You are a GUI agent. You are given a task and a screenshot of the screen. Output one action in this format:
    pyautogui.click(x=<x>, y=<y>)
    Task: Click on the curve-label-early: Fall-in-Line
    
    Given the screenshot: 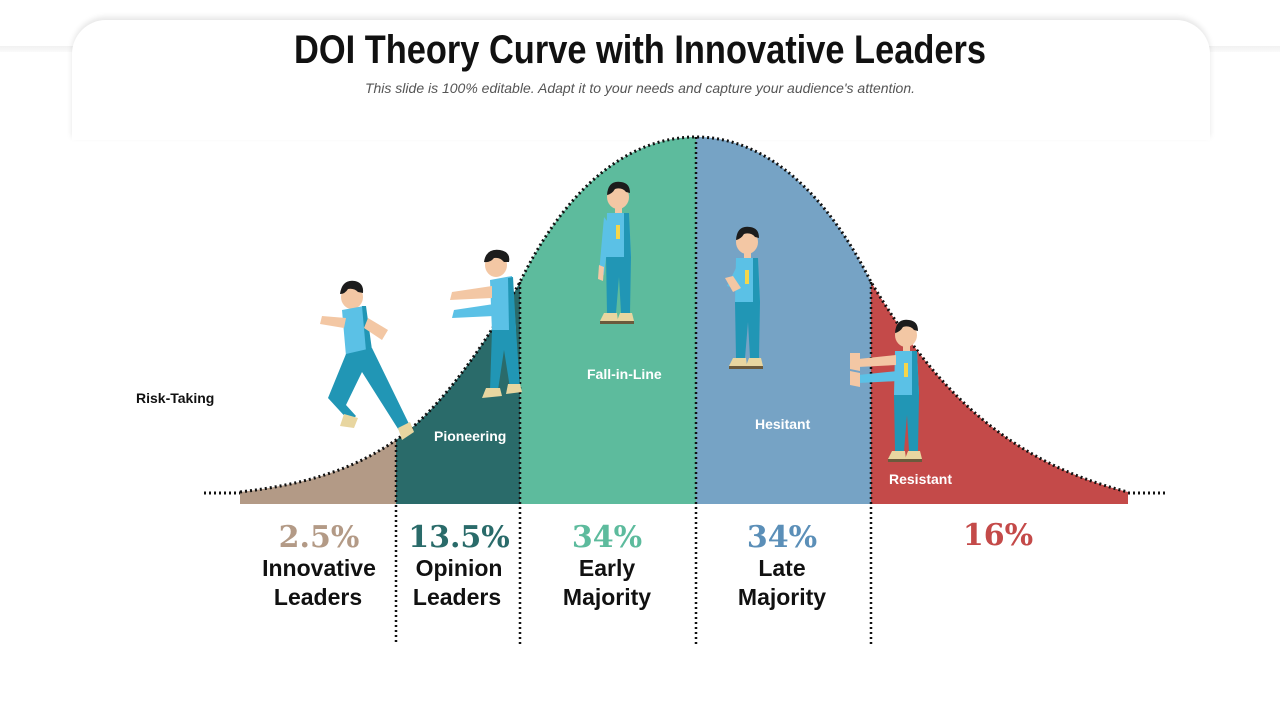 What is the action you would take?
    pyautogui.click(x=624, y=374)
    